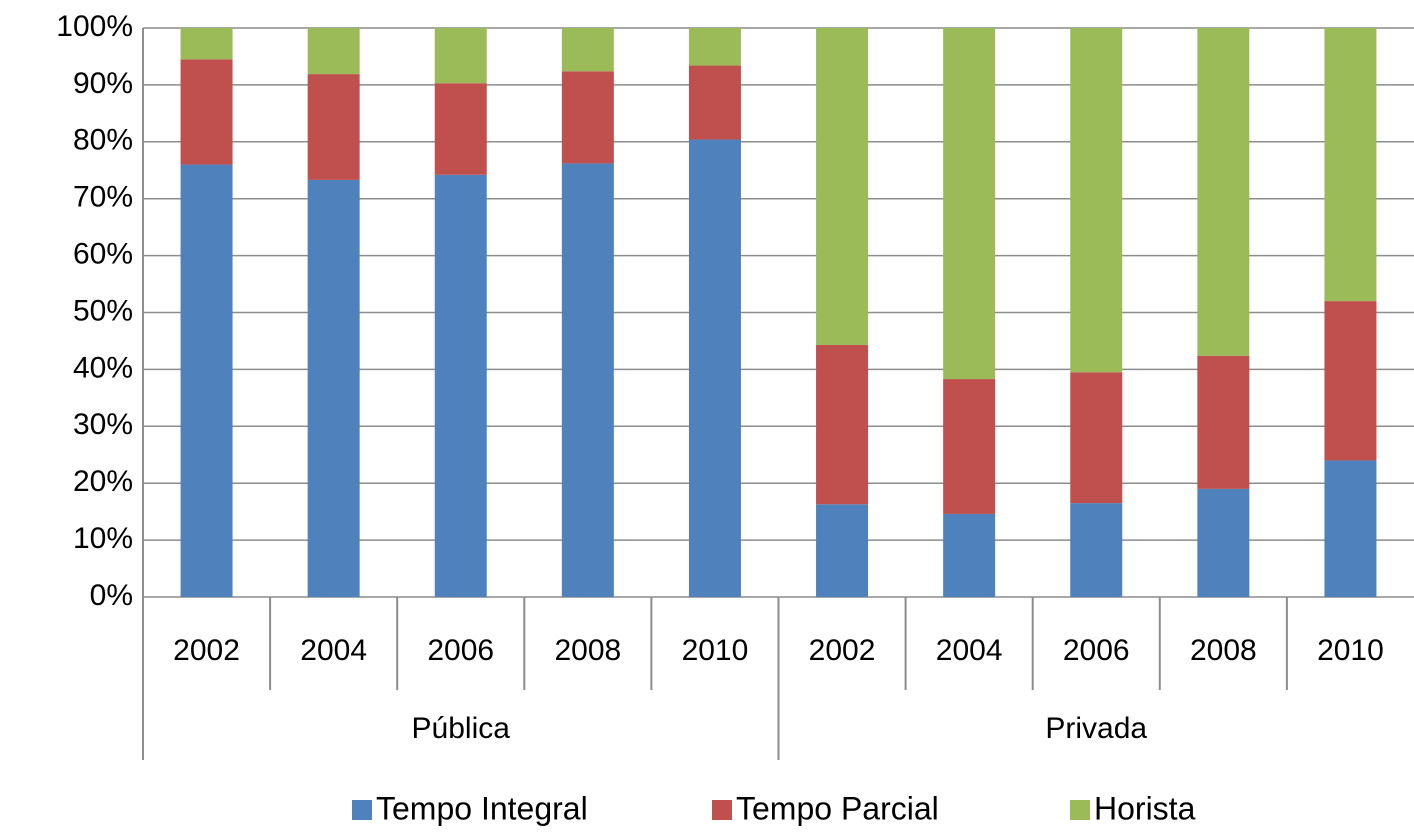  Describe the element at coordinates (482, 808) in the screenshot. I see `legend-label: Tempo Integral` at that location.